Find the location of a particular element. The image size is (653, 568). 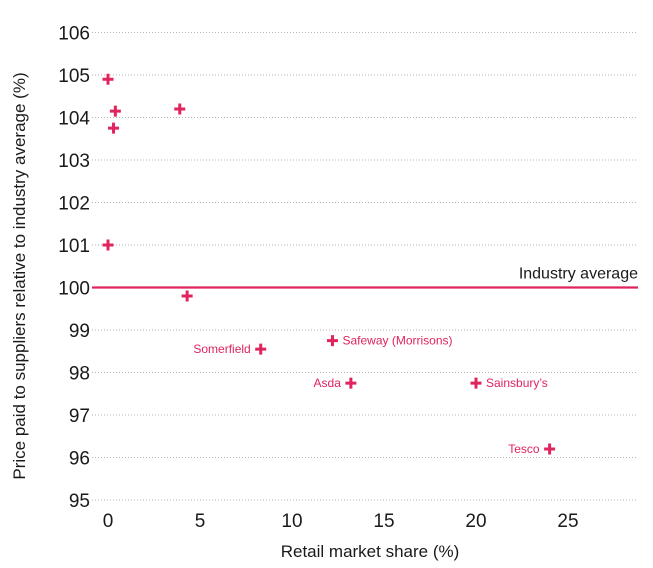

y-tick-label: 97 is located at coordinates (79, 416).